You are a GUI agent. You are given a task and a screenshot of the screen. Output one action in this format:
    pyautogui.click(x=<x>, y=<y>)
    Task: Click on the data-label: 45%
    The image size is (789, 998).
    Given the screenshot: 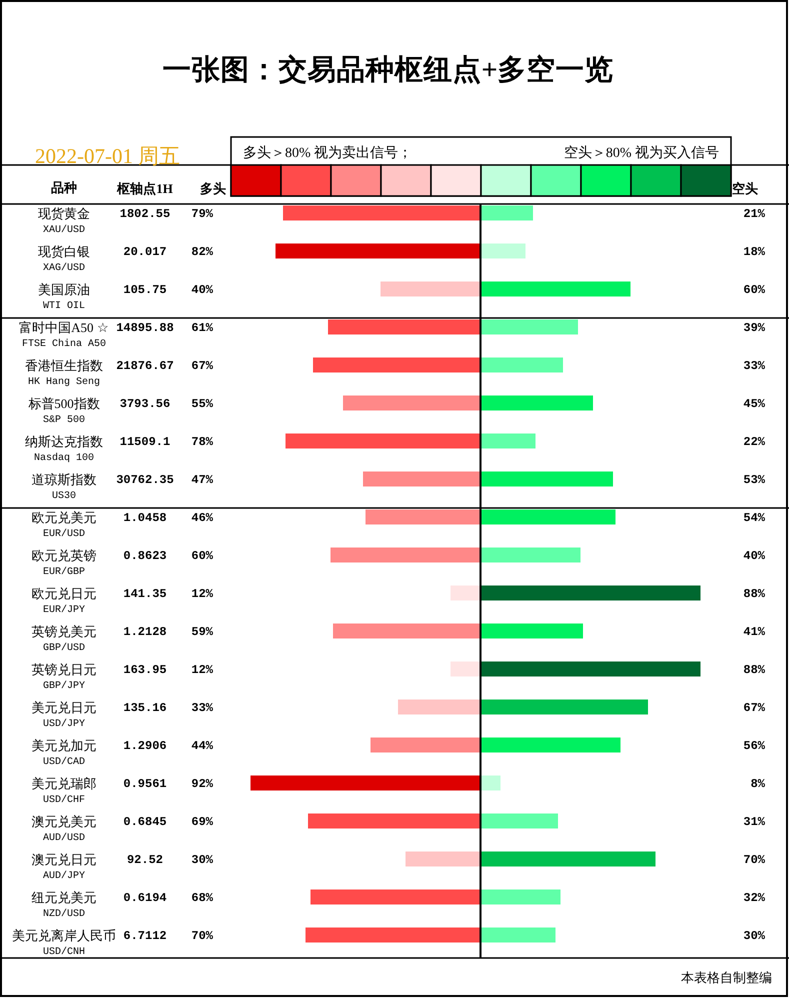 What is the action you would take?
    pyautogui.click(x=754, y=404)
    